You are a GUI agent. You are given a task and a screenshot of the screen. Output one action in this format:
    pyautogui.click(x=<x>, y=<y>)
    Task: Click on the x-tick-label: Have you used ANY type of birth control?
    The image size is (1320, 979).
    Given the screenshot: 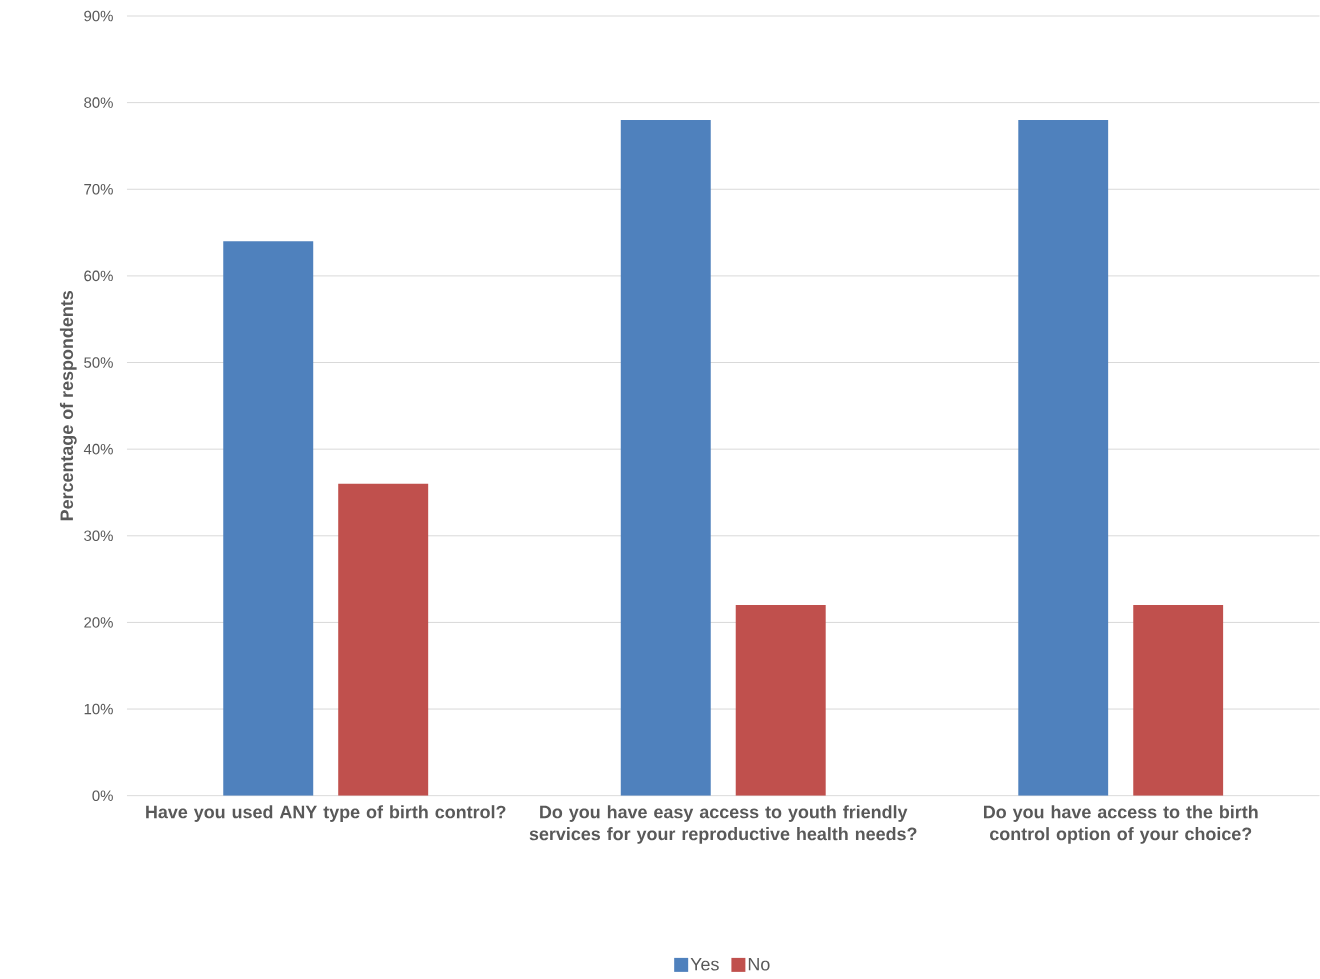 What is the action you would take?
    pyautogui.click(x=326, y=814)
    